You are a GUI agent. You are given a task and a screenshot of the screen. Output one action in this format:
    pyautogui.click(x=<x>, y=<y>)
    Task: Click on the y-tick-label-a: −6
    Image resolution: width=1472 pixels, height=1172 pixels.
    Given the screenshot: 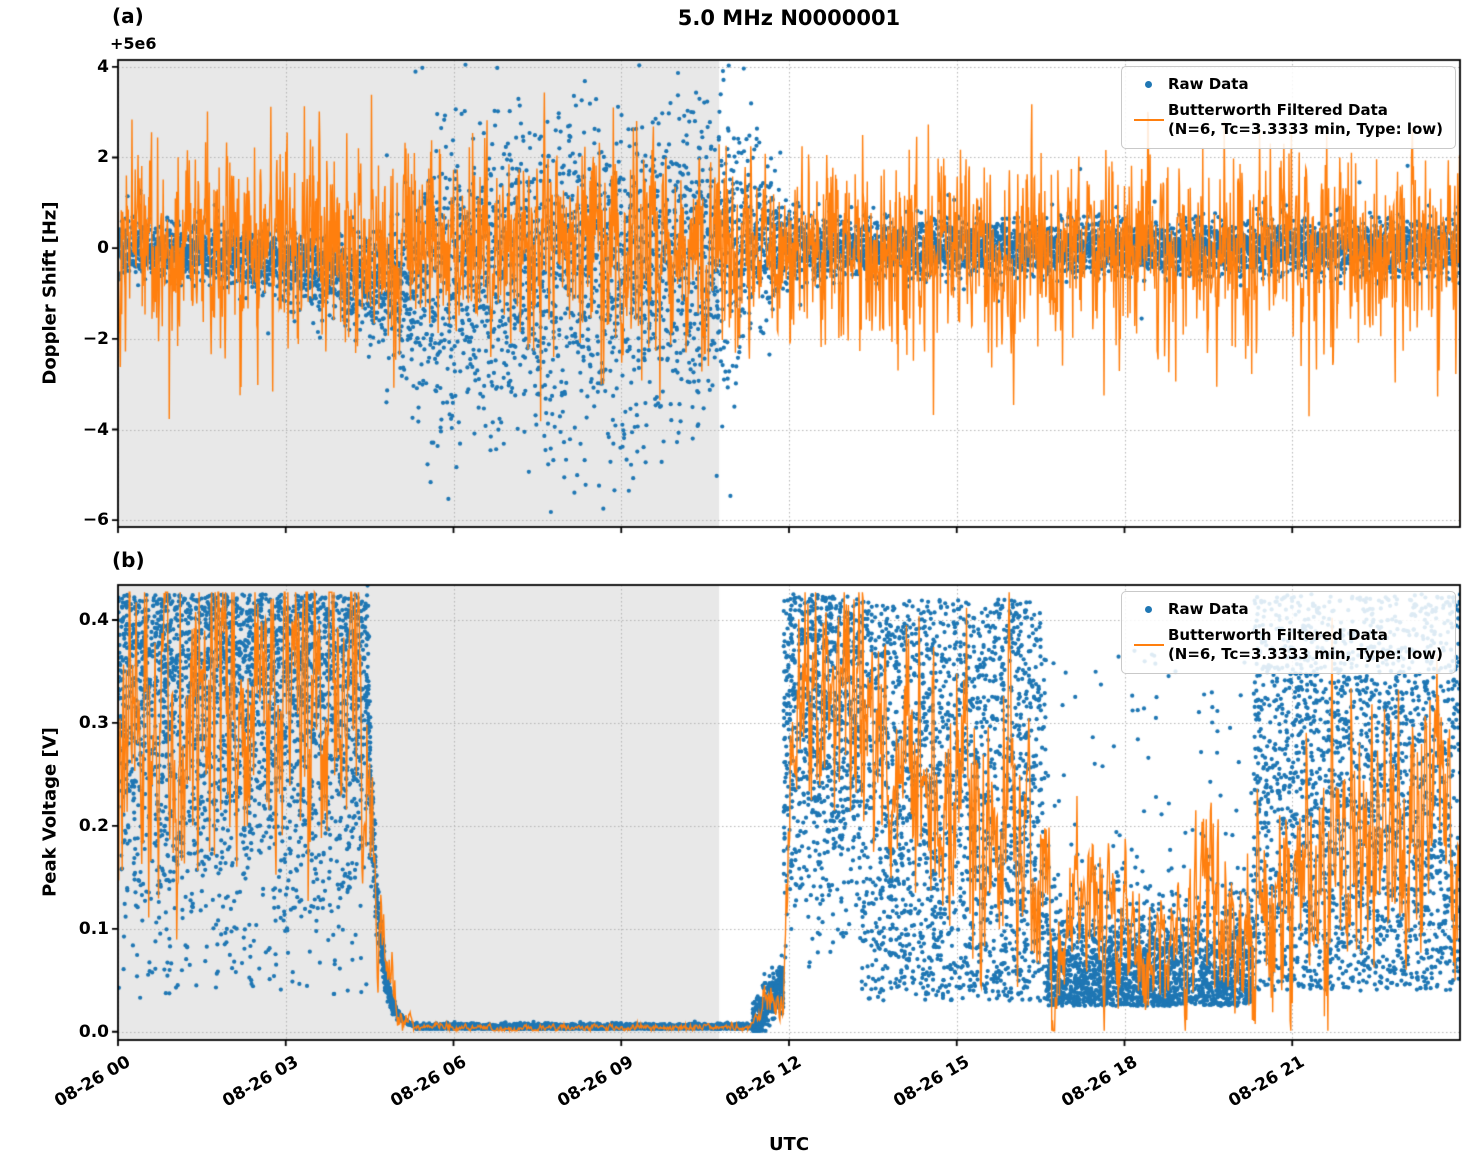 What is the action you would take?
    pyautogui.click(x=95, y=520)
    